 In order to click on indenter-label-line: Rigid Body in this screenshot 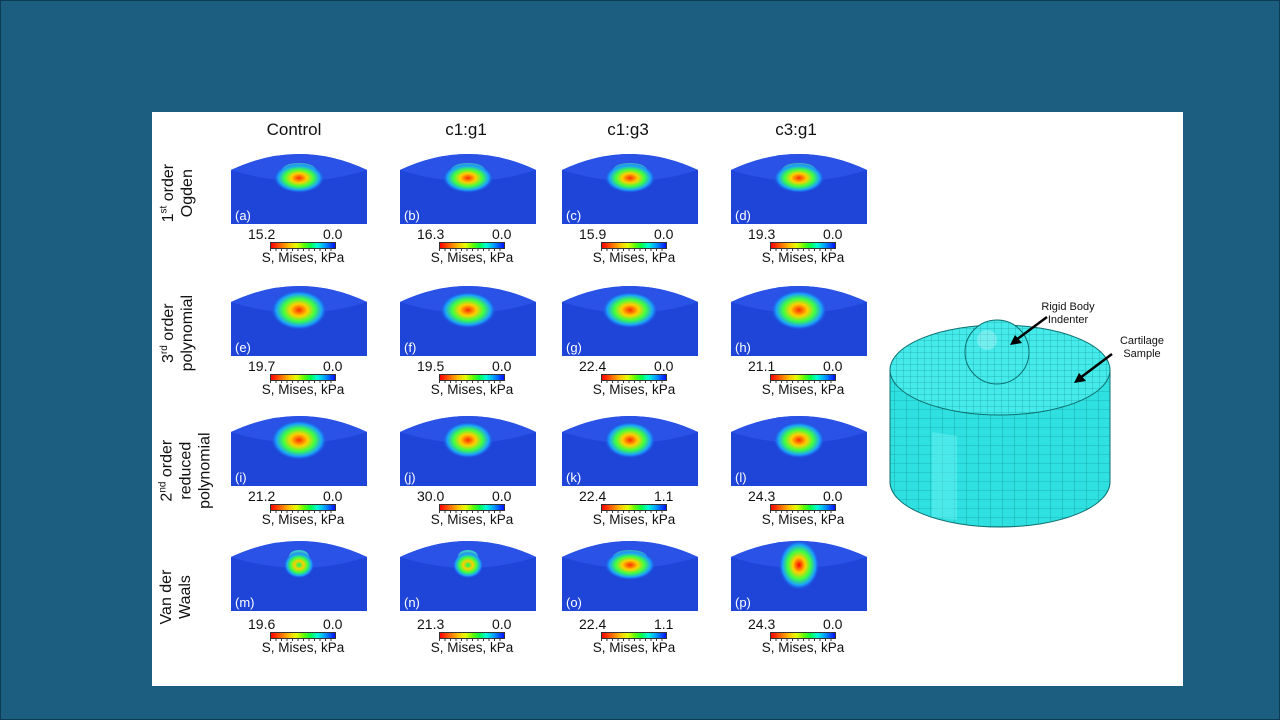, I will do `click(1068, 307)`.